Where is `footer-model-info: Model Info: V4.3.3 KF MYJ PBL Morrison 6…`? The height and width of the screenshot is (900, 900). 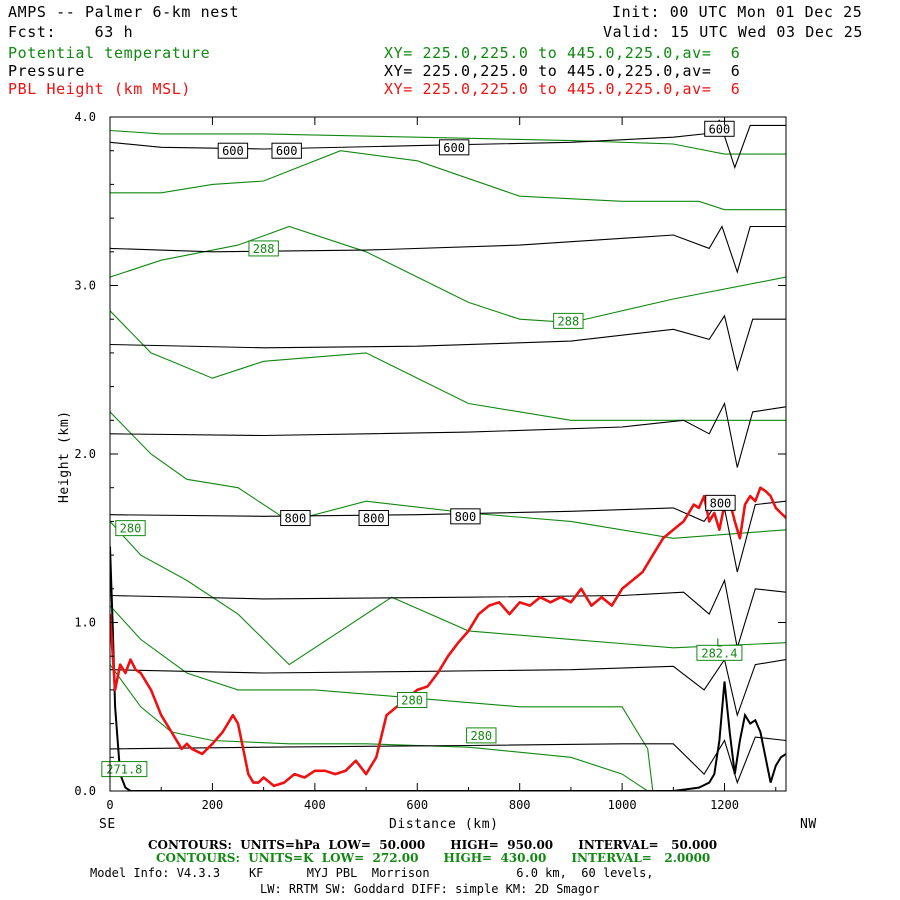
footer-model-info: Model Info: V4.3.3 KF MYJ PBL Morrison 6… is located at coordinates (372, 873).